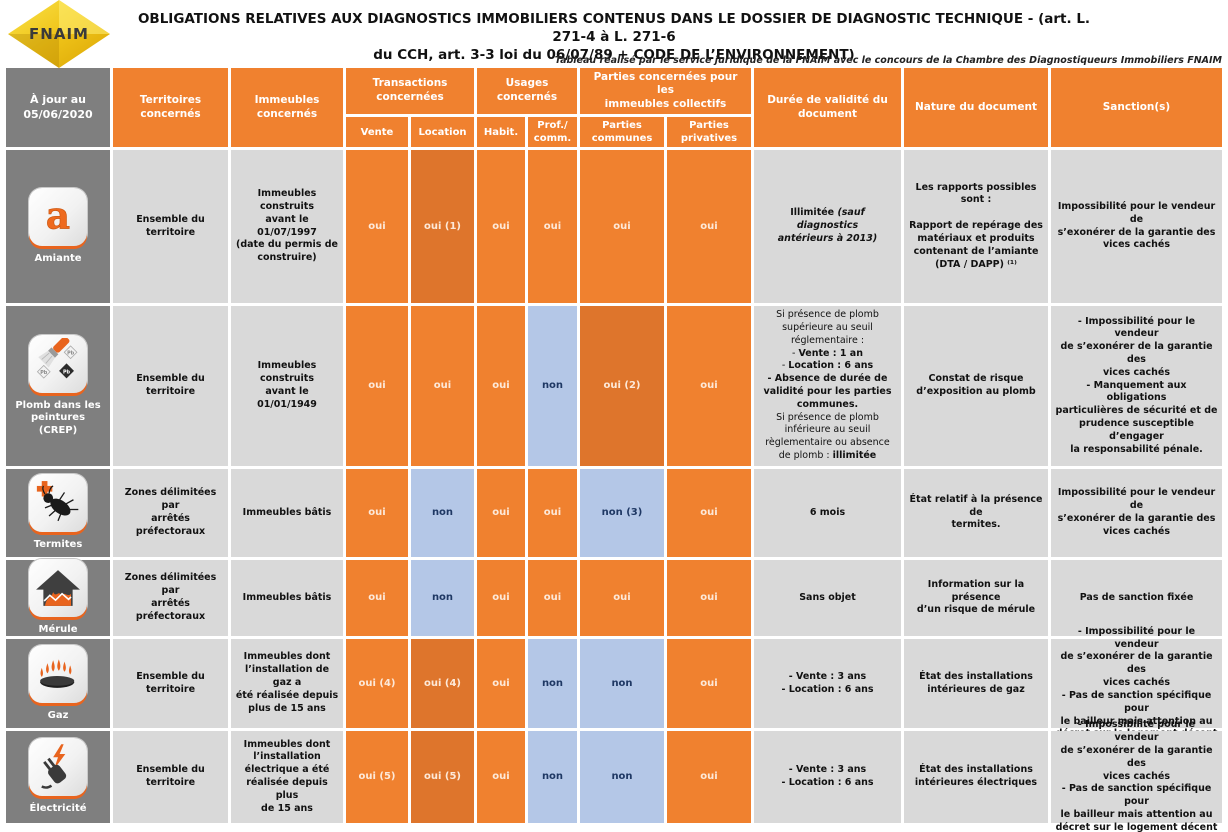  What do you see at coordinates (58, 545) in the screenshot?
I see `termites-label: Termites` at bounding box center [58, 545].